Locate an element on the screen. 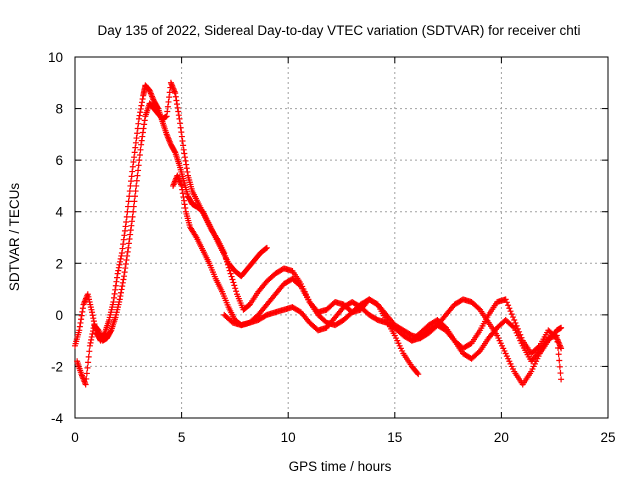 The image size is (640, 480). y-tick-label: 10 is located at coordinates (55, 57).